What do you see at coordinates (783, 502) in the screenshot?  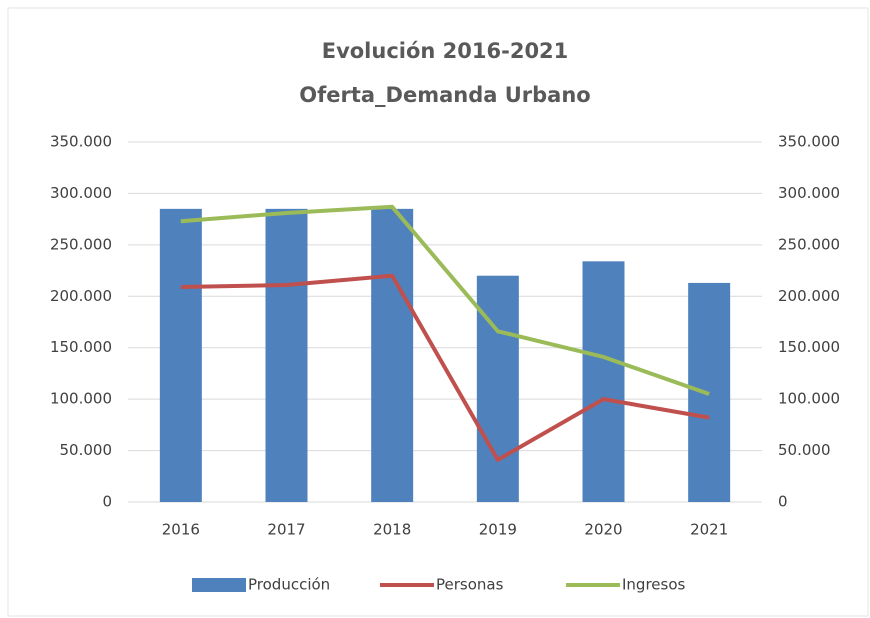 I see `y2-tick-label: 0` at bounding box center [783, 502].